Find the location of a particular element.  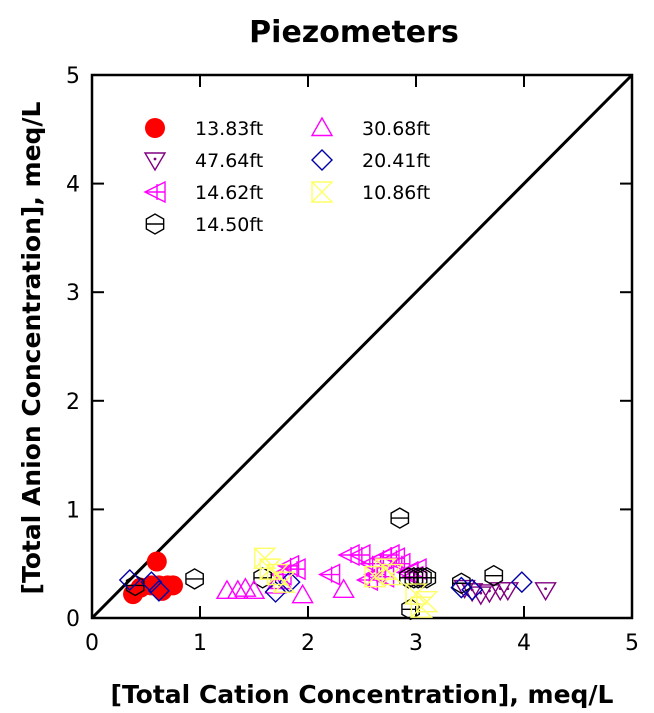

legend-item: 30.68ft is located at coordinates (370, 128).